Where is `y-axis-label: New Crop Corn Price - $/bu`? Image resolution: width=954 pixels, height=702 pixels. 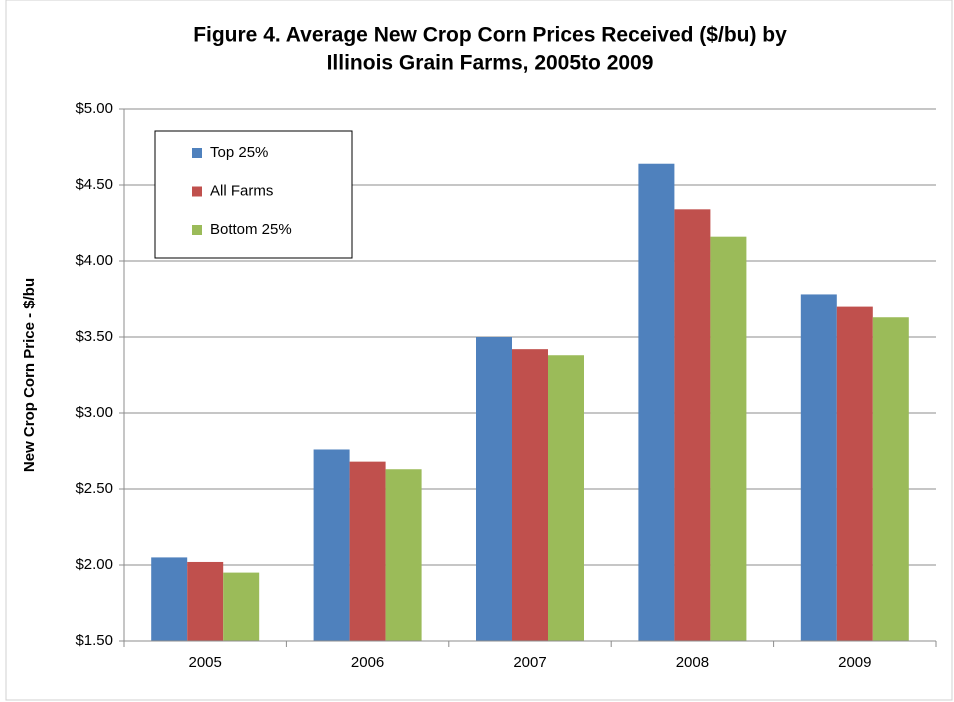
y-axis-label: New Crop Corn Price - $/bu is located at coordinates (29, 375).